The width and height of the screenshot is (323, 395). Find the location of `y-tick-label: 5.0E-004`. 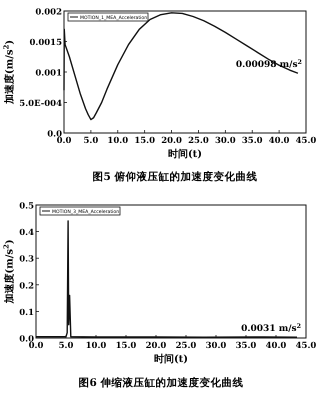

y-tick-label: 5.0E-004 is located at coordinates (40, 104).